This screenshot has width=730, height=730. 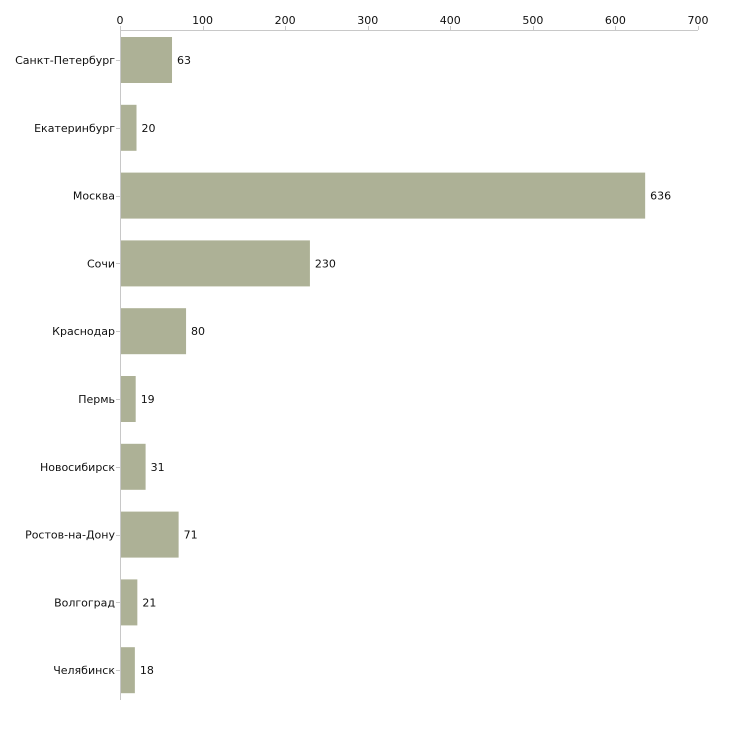 I want to click on category-label: Москва, so click(x=94, y=196).